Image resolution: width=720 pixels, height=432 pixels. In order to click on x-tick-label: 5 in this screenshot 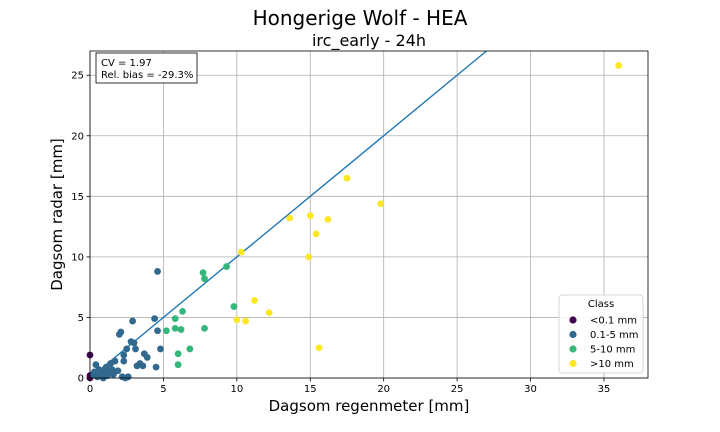, I will do `click(163, 389)`.